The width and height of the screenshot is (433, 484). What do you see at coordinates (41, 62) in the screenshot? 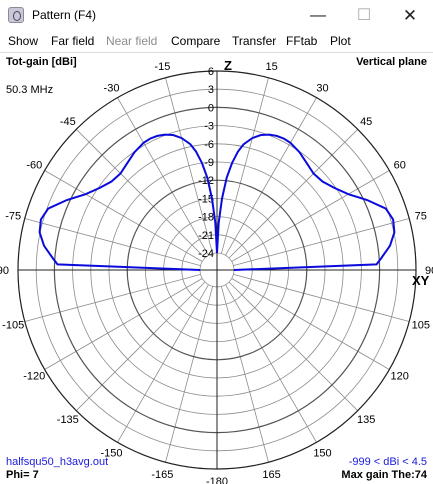
I see `gain-type-label: Tot-gain [dBi]` at bounding box center [41, 62].